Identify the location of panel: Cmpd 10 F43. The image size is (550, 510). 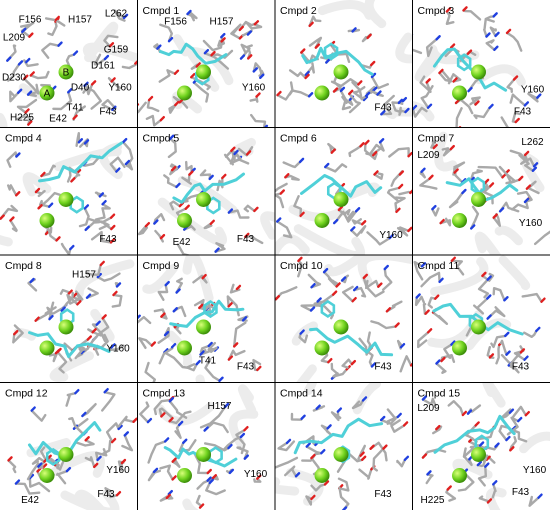
(344, 319).